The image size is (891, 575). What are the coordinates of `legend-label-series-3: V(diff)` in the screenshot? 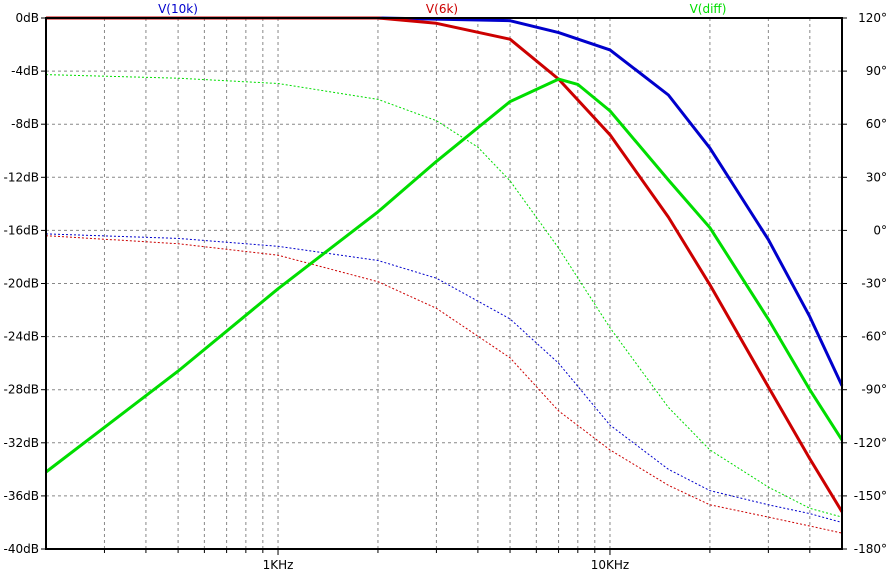 It's located at (708, 9).